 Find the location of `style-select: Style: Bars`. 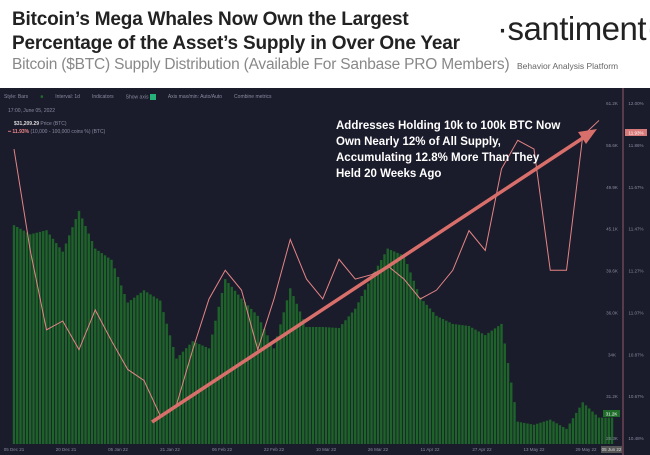

style-select: Style: Bars is located at coordinates (16, 97).